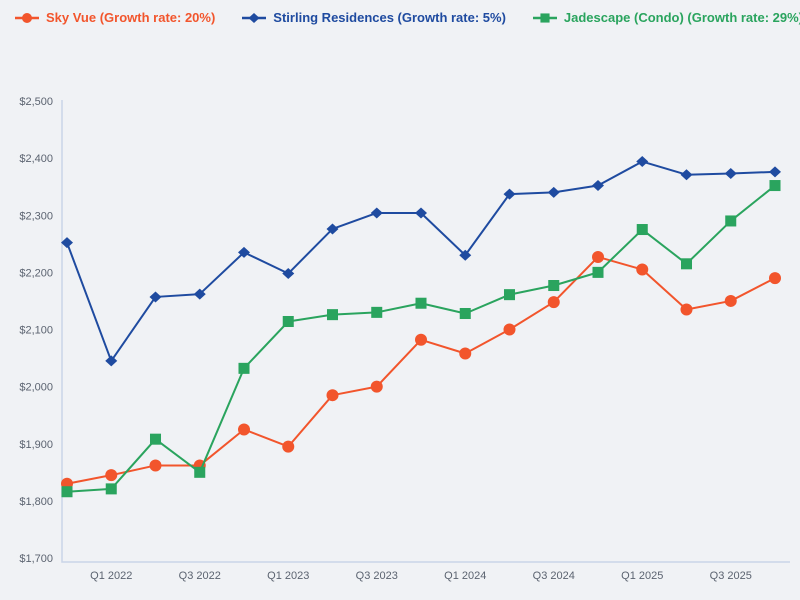 Image resolution: width=800 pixels, height=600 pixels. Describe the element at coordinates (36, 216) in the screenshot. I see `y-axis-tick-label: $2,300` at that location.